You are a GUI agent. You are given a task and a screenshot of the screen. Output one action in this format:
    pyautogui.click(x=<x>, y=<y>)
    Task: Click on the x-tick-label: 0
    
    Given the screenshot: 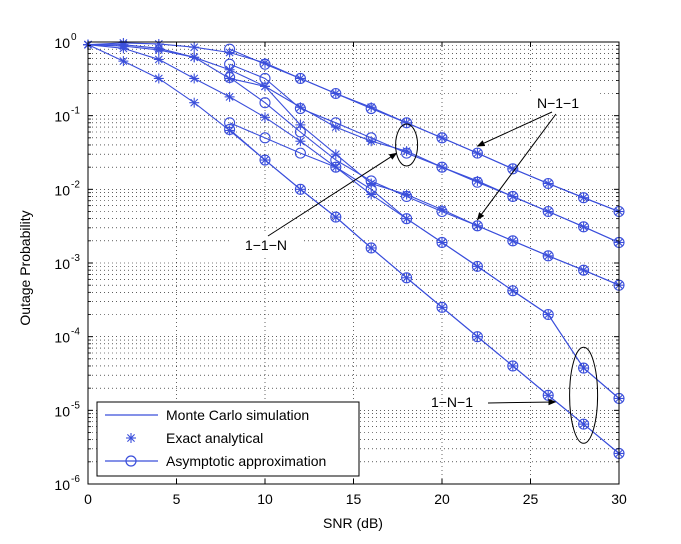 What is the action you would take?
    pyautogui.click(x=88, y=499)
    